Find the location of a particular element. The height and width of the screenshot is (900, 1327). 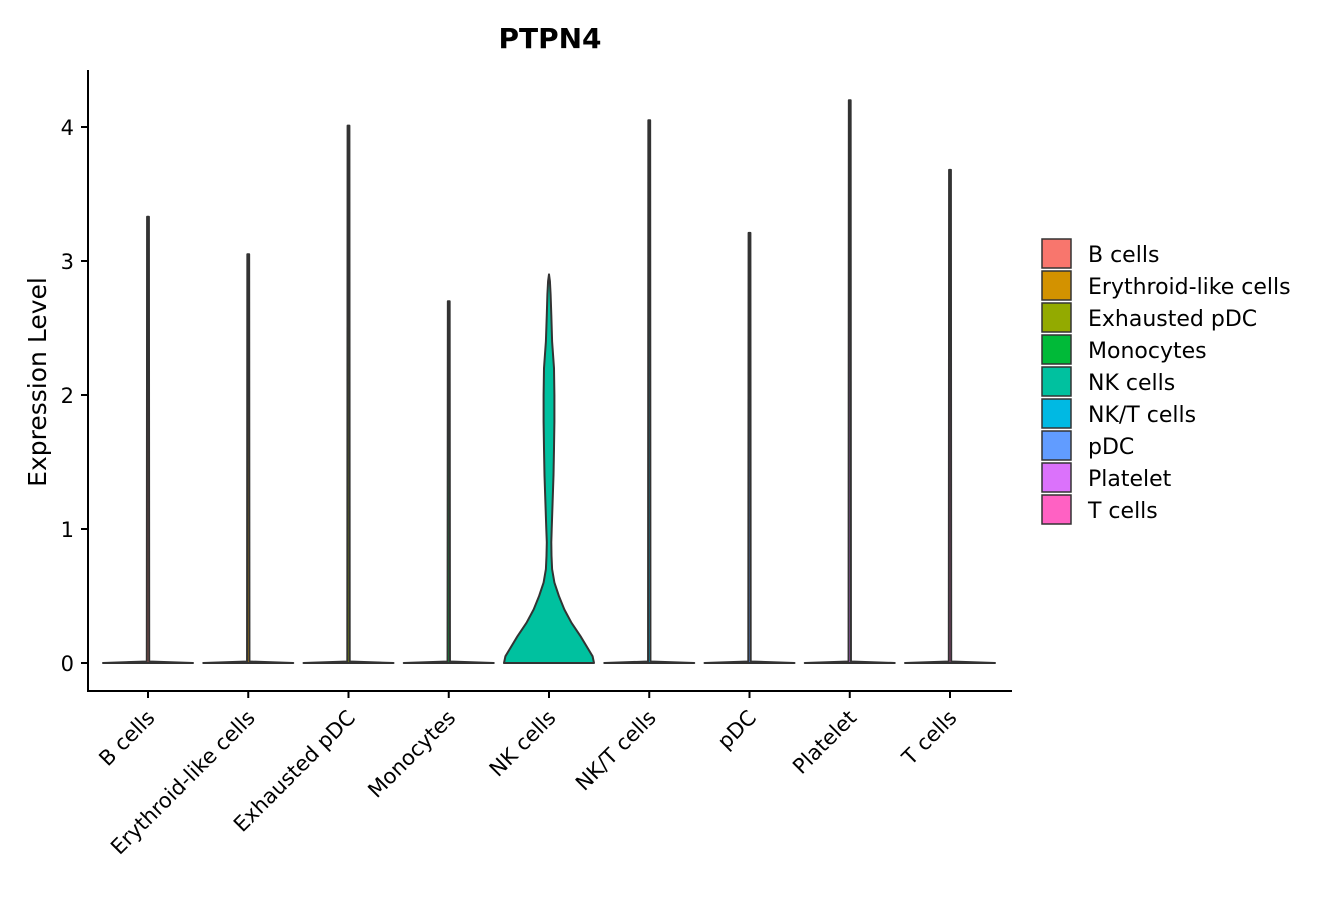

legend-item: NK cells is located at coordinates (1108, 381).